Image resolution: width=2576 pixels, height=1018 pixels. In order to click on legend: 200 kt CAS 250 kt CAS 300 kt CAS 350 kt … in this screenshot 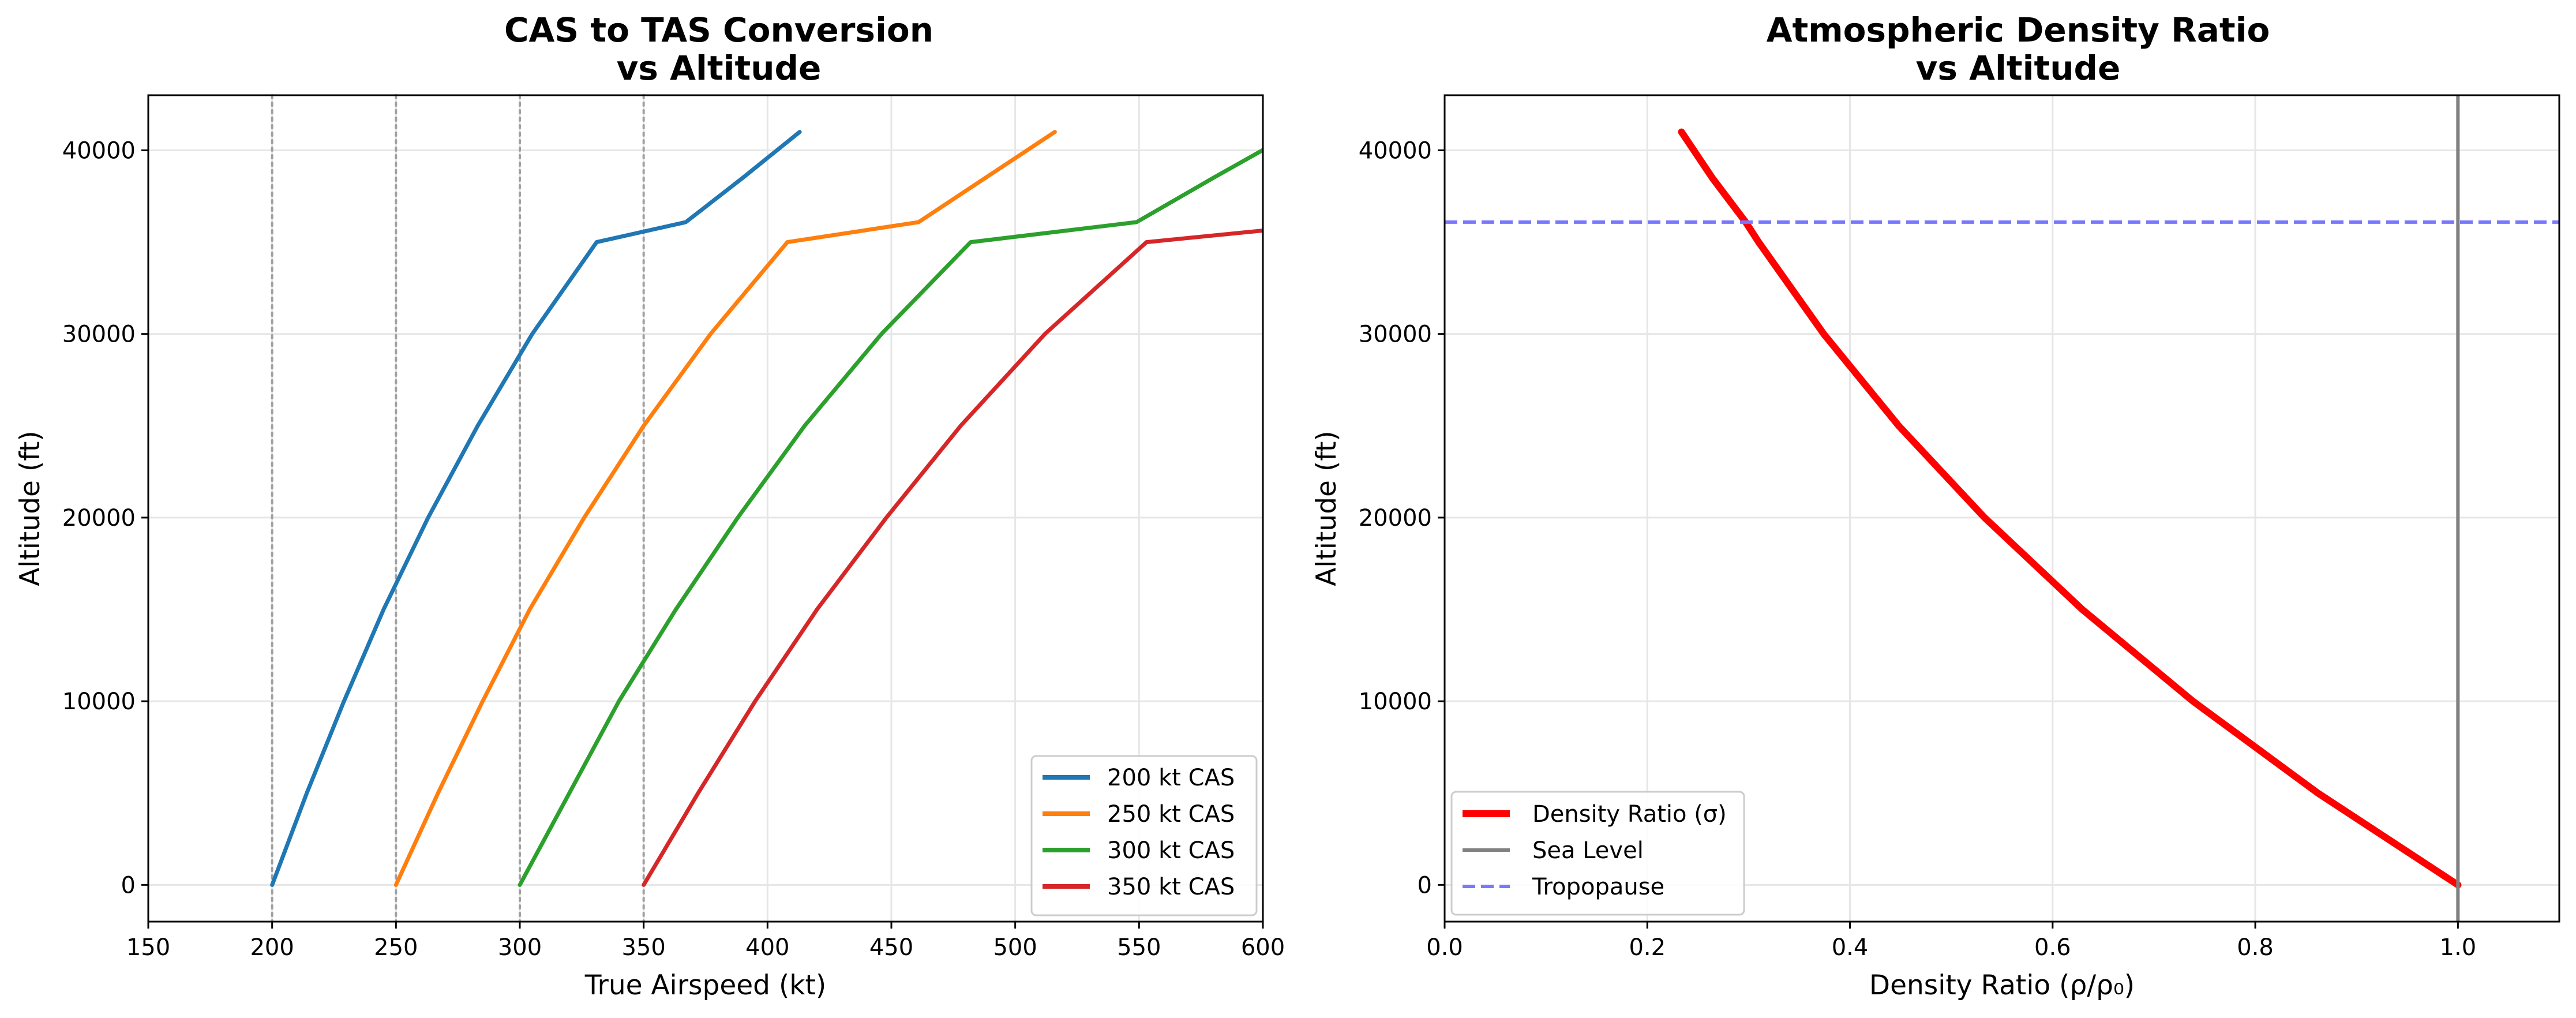, I will do `click(1144, 835)`.